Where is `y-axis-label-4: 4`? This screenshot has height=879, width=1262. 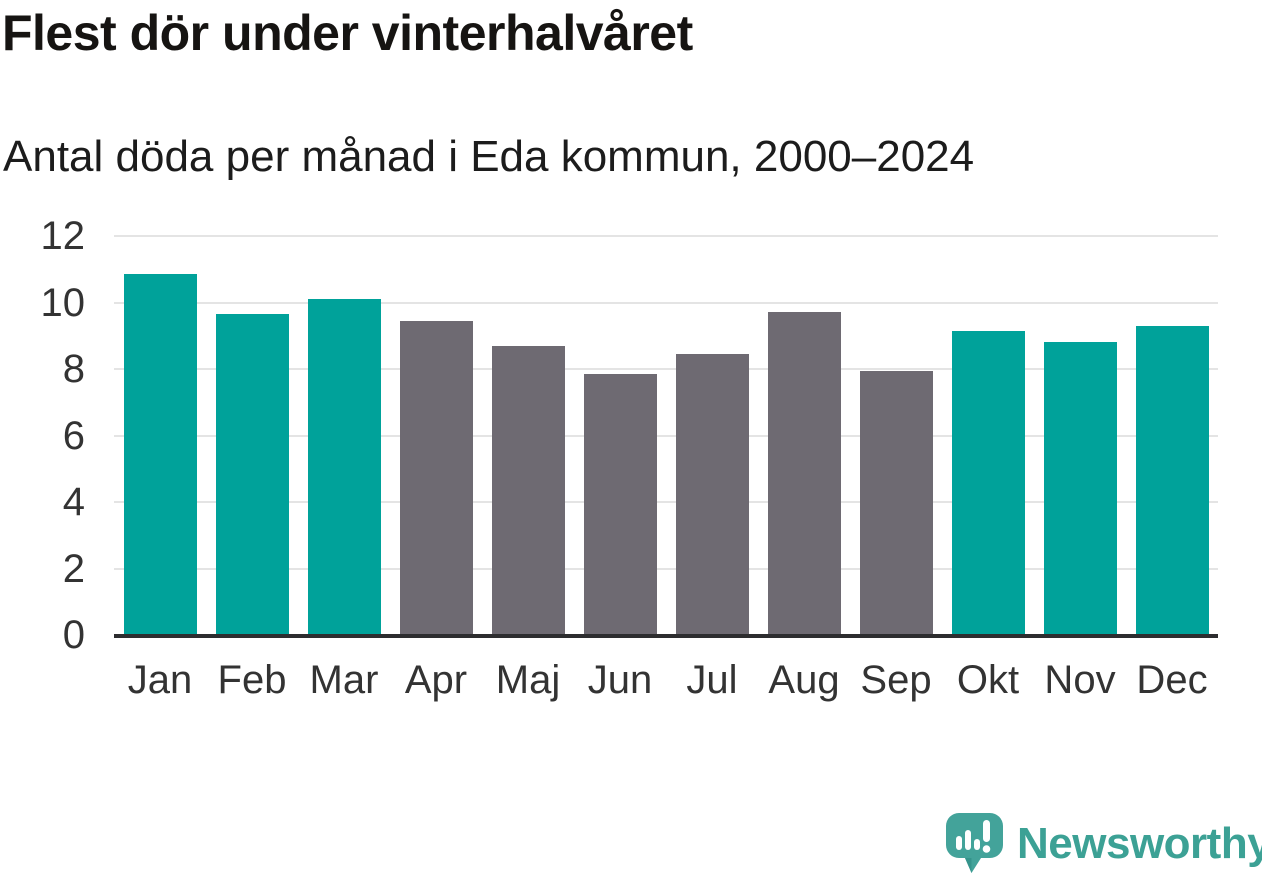 y-axis-label-4: 4 is located at coordinates (73, 502).